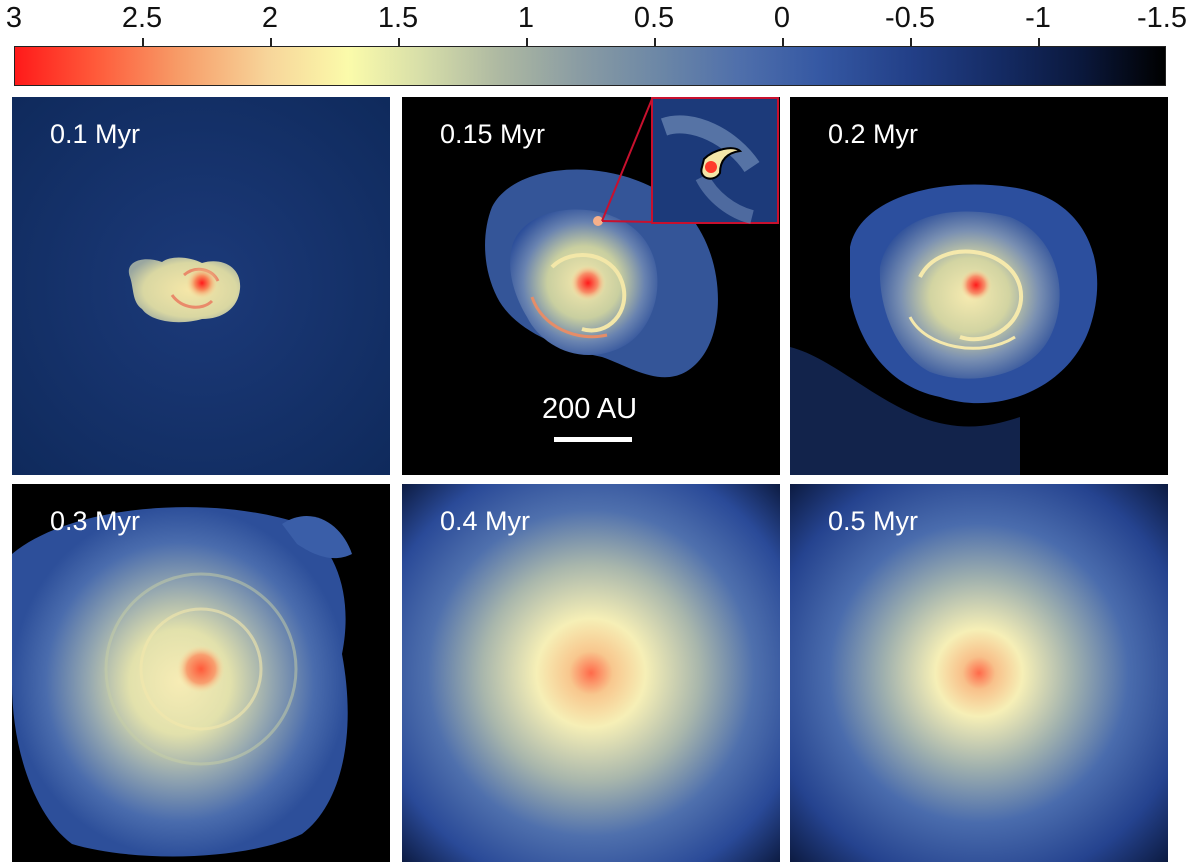  What do you see at coordinates (600, 24) in the screenshot?
I see `colorbar-ticks: 3 2.5 2 1.5 1 0.5 0 -0.5 -1 -1.5` at bounding box center [600, 24].